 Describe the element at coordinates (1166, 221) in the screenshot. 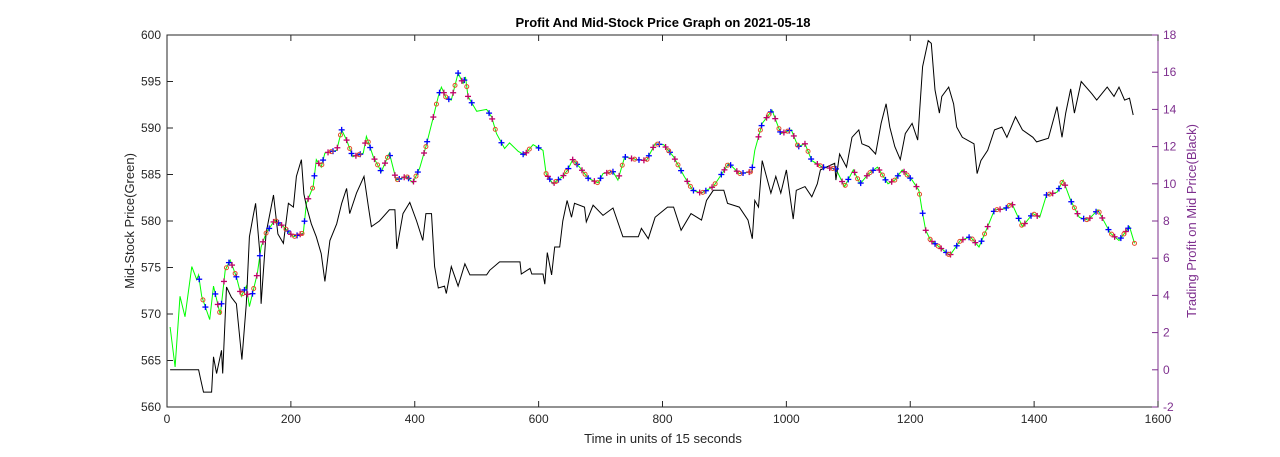

I see `y-tick-label-right: 8` at that location.